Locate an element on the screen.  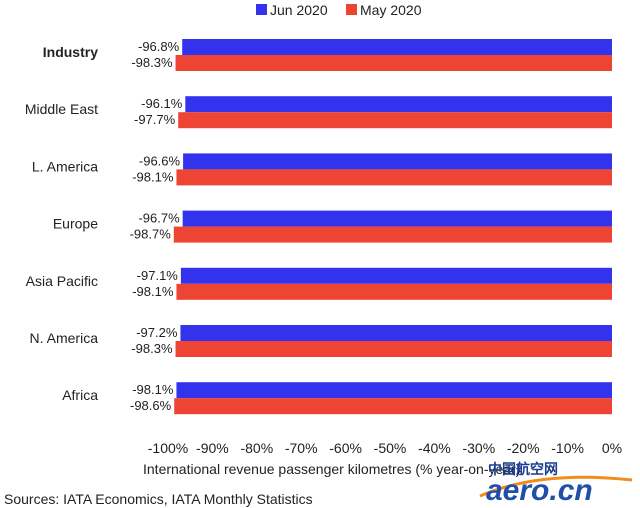
value-label-jun-2020-middle-east: -96.1% is located at coordinates (162, 103).